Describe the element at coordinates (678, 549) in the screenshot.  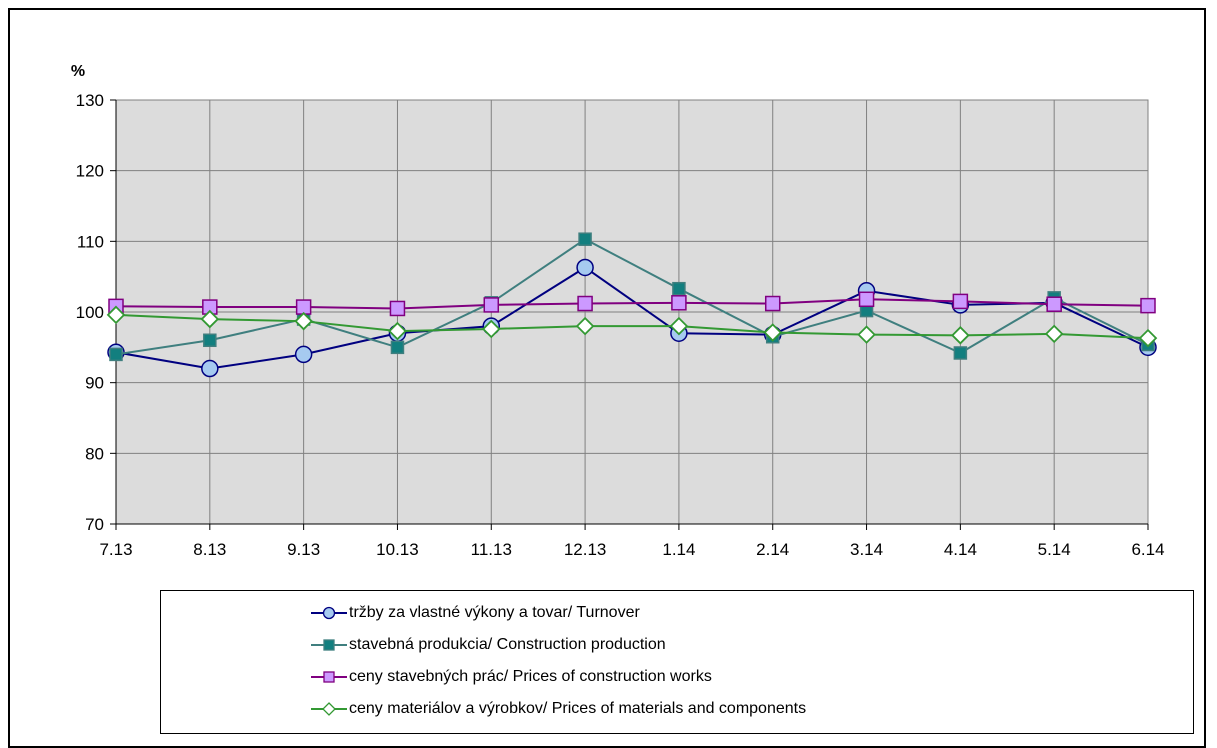
I see `x-tick-label: 1.14` at that location.